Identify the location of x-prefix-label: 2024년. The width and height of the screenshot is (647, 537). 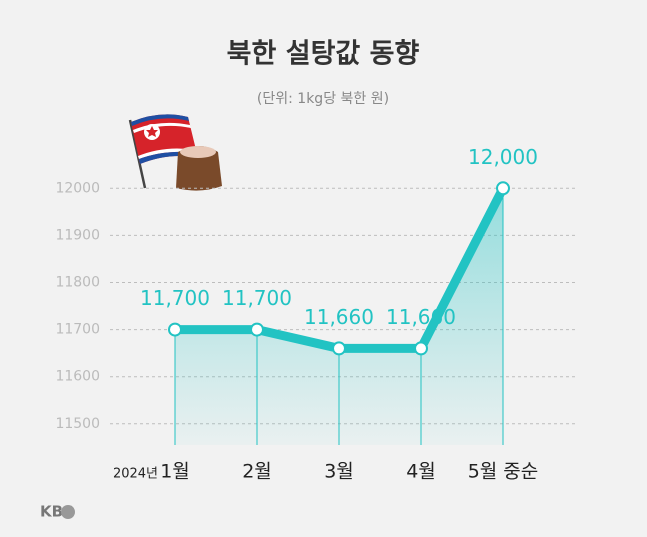
(135, 474).